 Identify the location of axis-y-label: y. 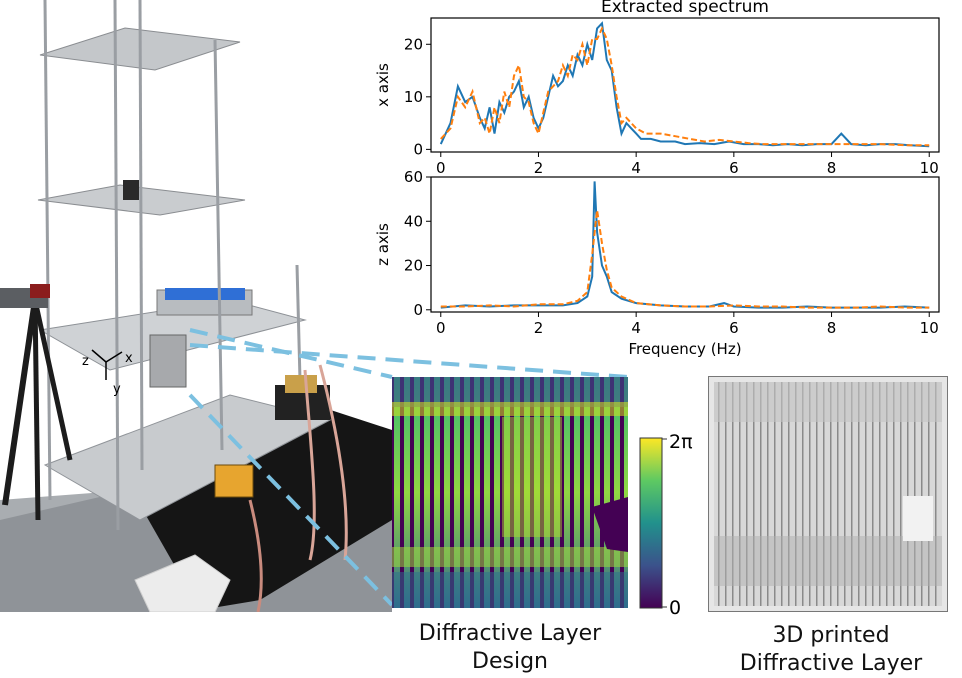
(117, 389).